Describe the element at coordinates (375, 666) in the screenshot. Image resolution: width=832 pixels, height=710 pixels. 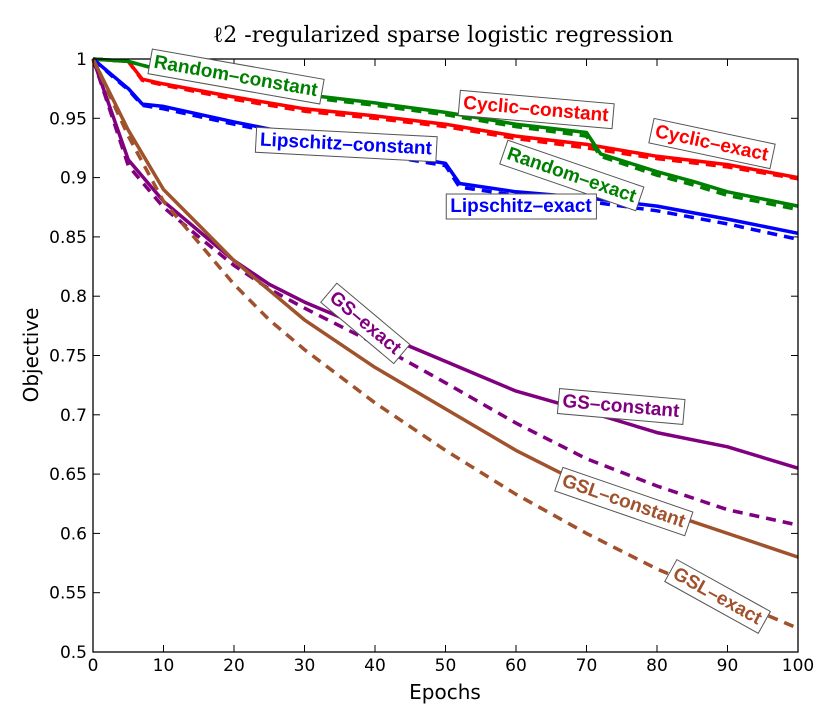
I see `x-tick-label: 40` at that location.